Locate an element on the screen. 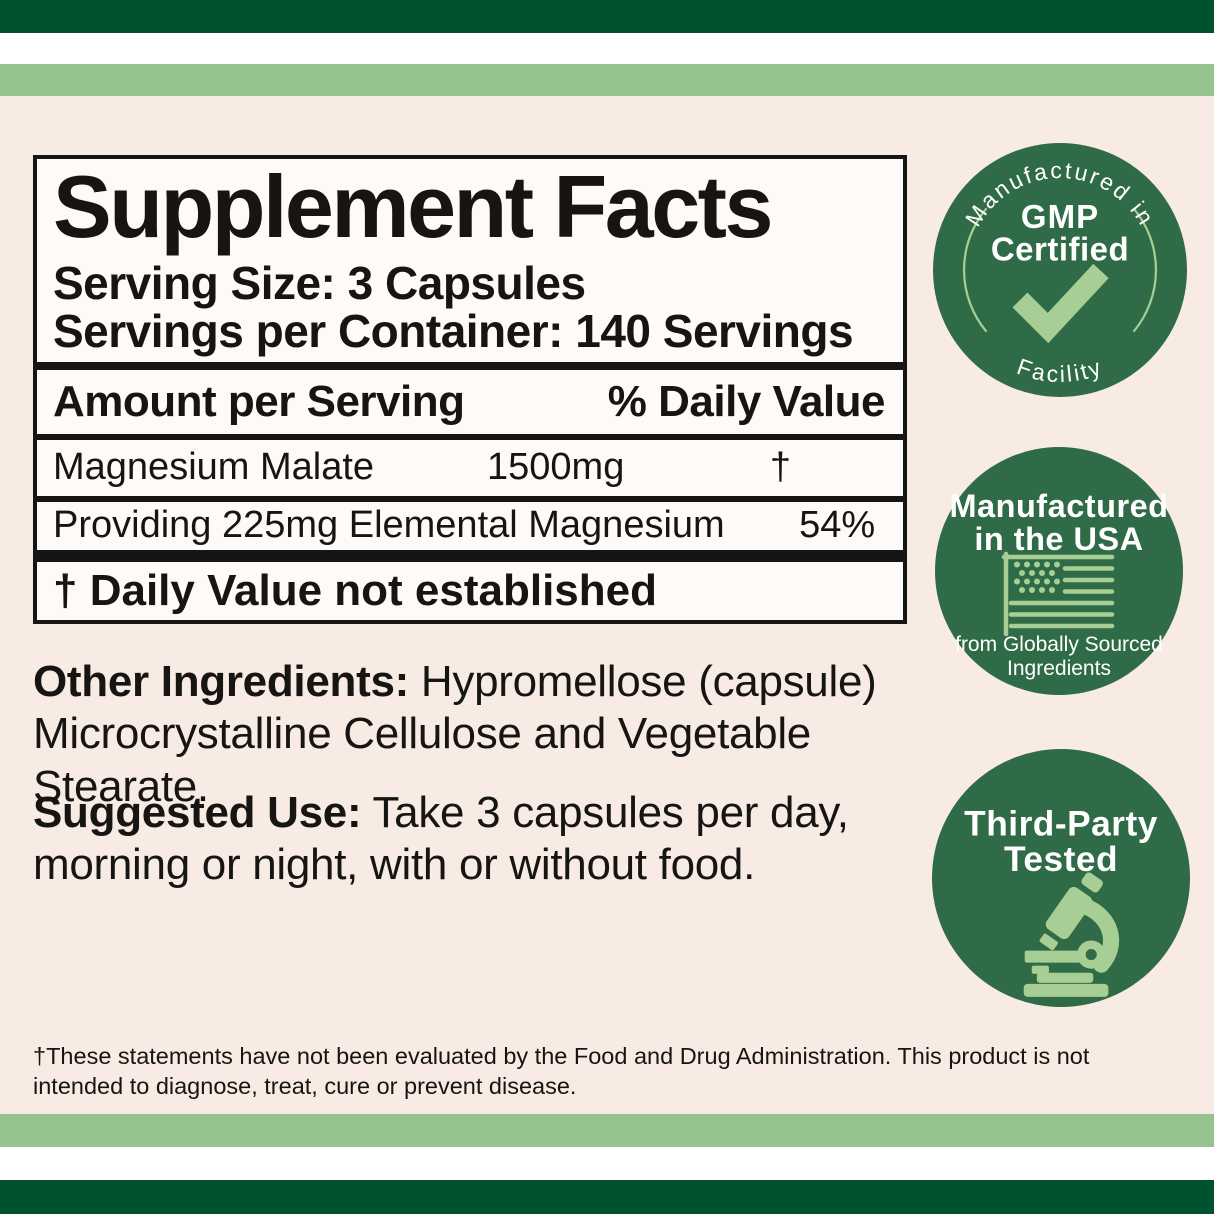 This screenshot has width=1214, height=1214. facts-column-header: Amount per Serving % Daily Value is located at coordinates (470, 402).